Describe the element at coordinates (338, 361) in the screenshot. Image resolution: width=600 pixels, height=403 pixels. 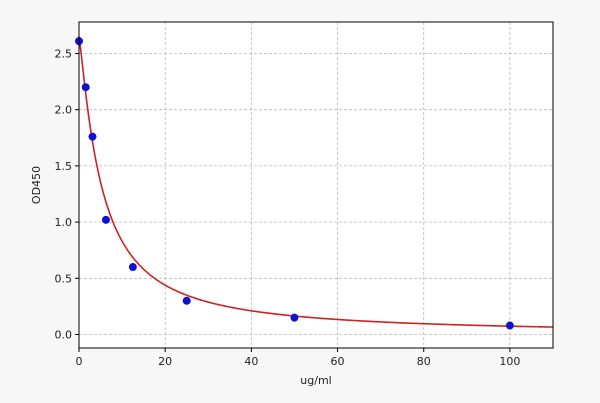
I see `x-tick-label-3: 60` at that location.